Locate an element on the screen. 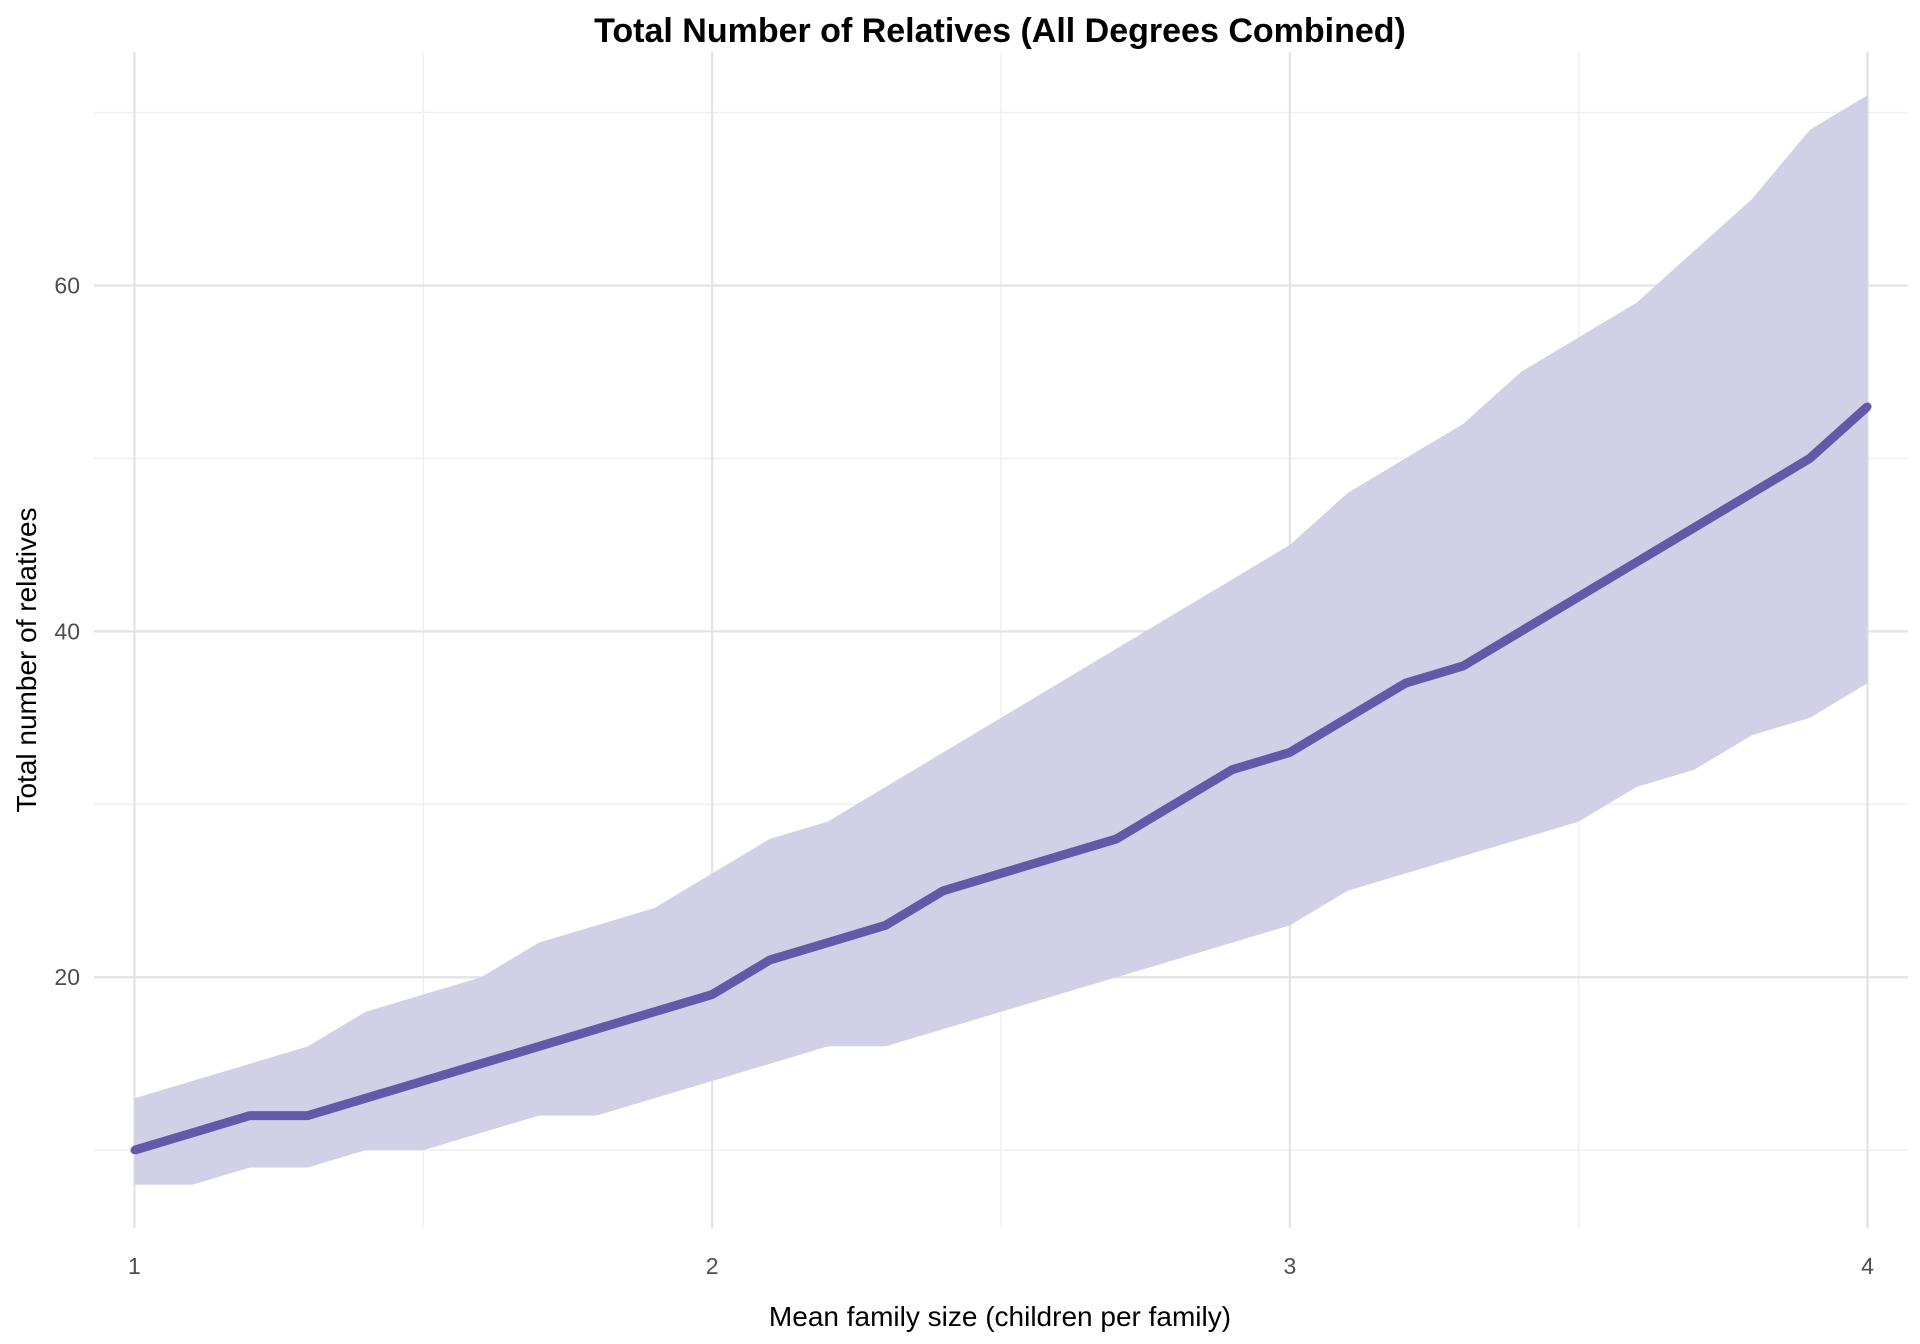 The width and height of the screenshot is (1920, 1344). x-tick-label: 4 is located at coordinates (1867, 1266).